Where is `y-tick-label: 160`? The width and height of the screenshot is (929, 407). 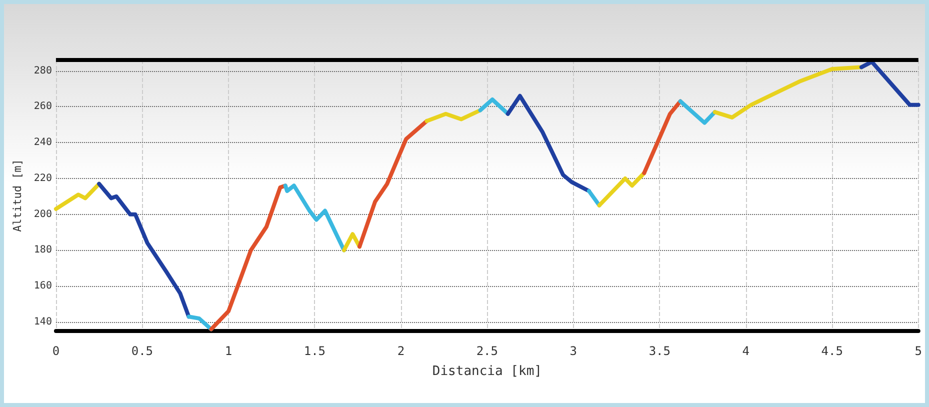
y-tick-label: 160 is located at coordinates (43, 286).